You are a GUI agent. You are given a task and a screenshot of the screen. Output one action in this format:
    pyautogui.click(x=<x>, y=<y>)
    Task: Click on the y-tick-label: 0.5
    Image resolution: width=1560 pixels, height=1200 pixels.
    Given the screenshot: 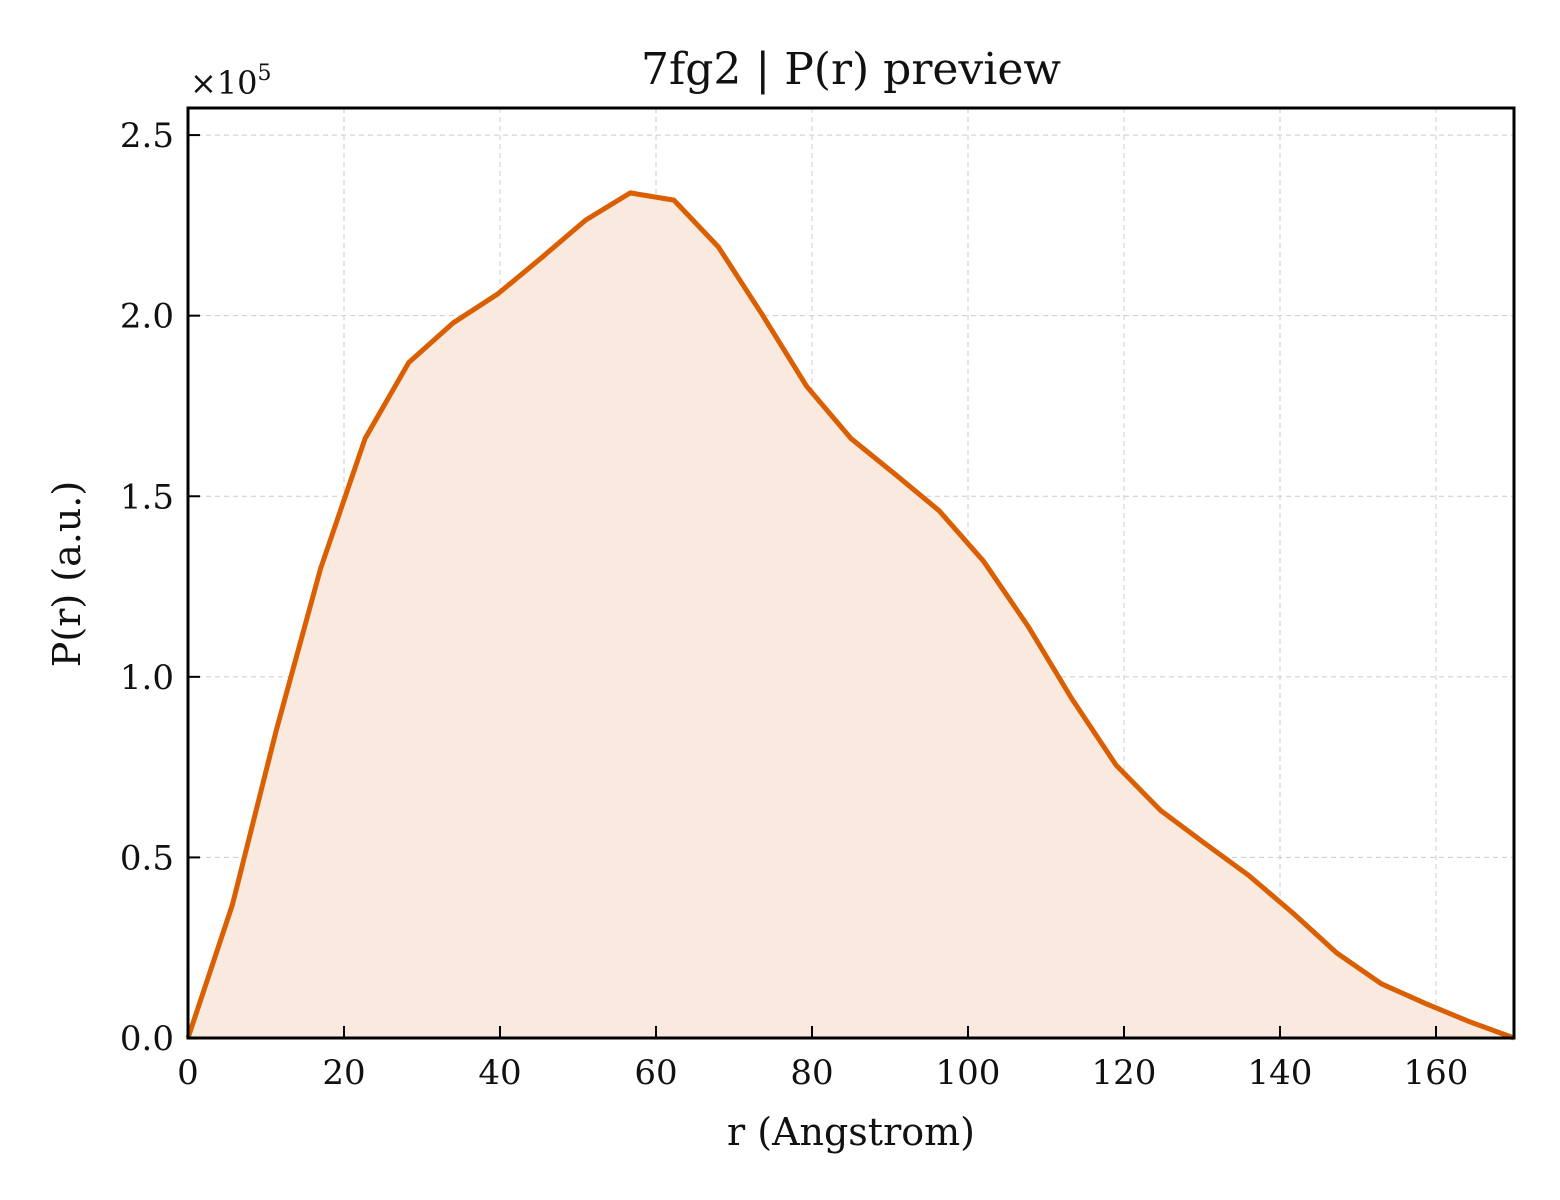 What is the action you would take?
    pyautogui.click(x=147, y=858)
    